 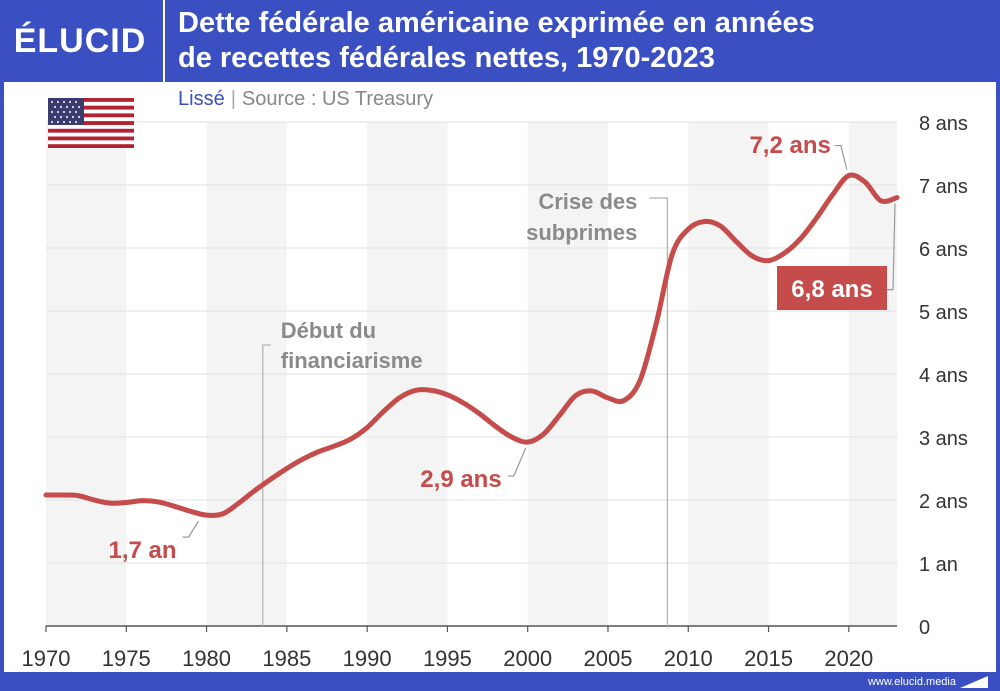 I want to click on x-tick-label-8: 2010, so click(x=688, y=658).